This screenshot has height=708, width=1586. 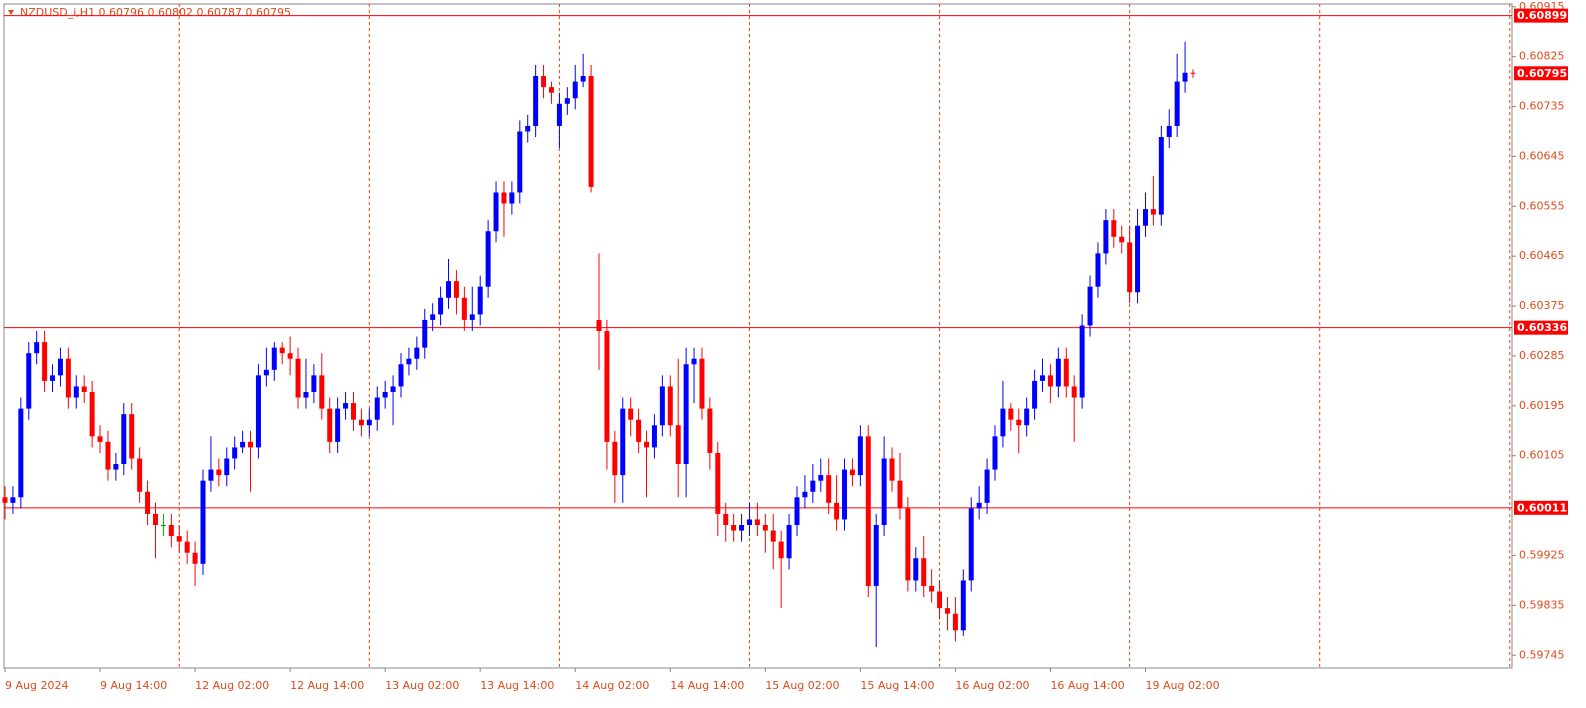 I want to click on y-tick-label: 0.59745, so click(x=1542, y=654).